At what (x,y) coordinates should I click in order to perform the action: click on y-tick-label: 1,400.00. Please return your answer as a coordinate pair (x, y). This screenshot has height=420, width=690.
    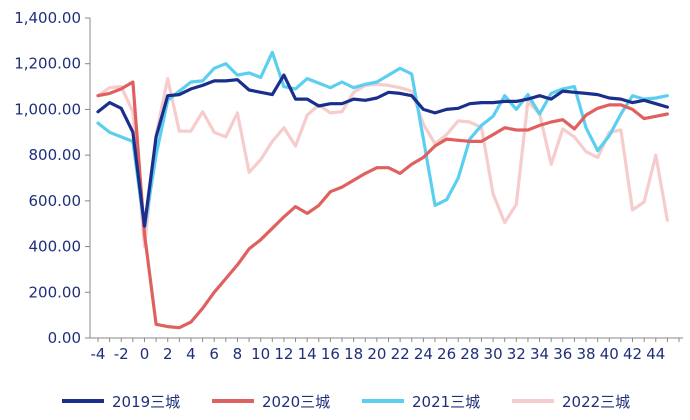
    Looking at the image, I should click on (47, 18).